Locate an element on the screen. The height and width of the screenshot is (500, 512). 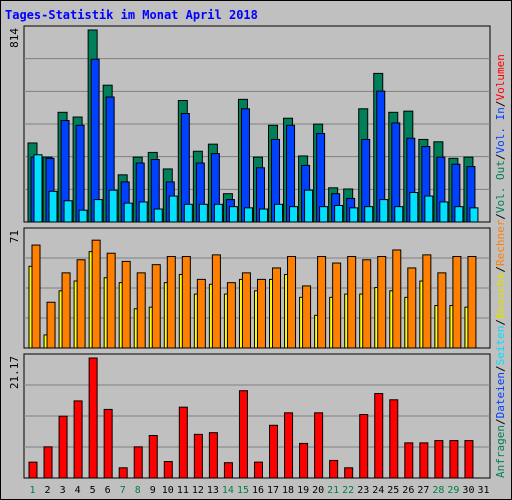
x-tick-label-26: 26 is located at coordinates (408, 490).